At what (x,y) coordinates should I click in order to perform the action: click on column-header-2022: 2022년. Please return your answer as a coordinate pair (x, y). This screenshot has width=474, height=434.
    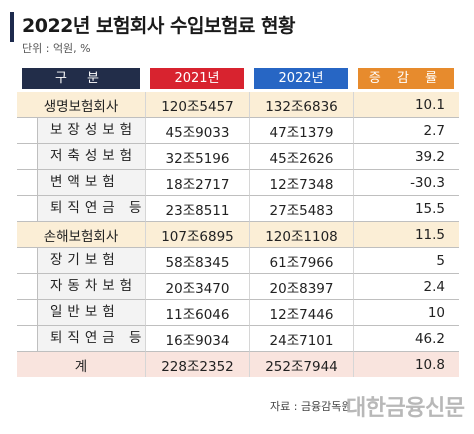
    Looking at the image, I should click on (301, 80).